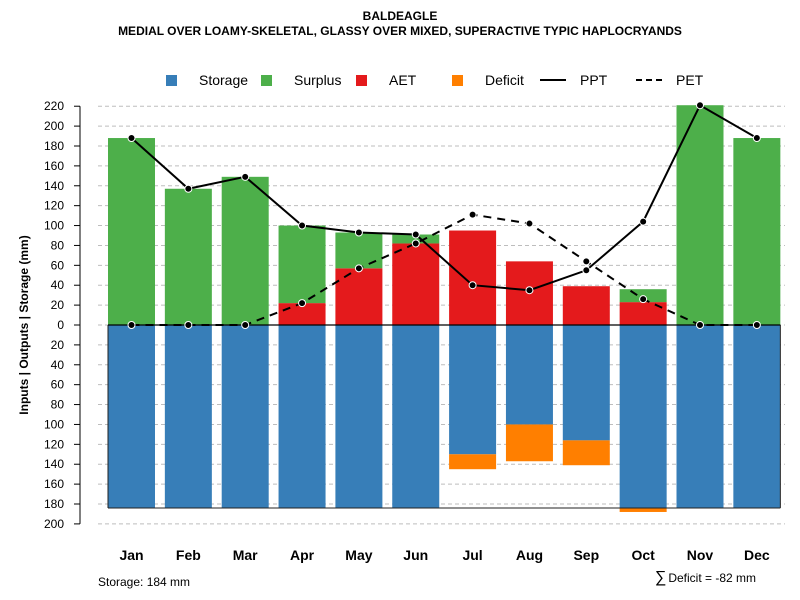 The image size is (800, 600). I want to click on legend-ppt-label: PPT, so click(594, 80).